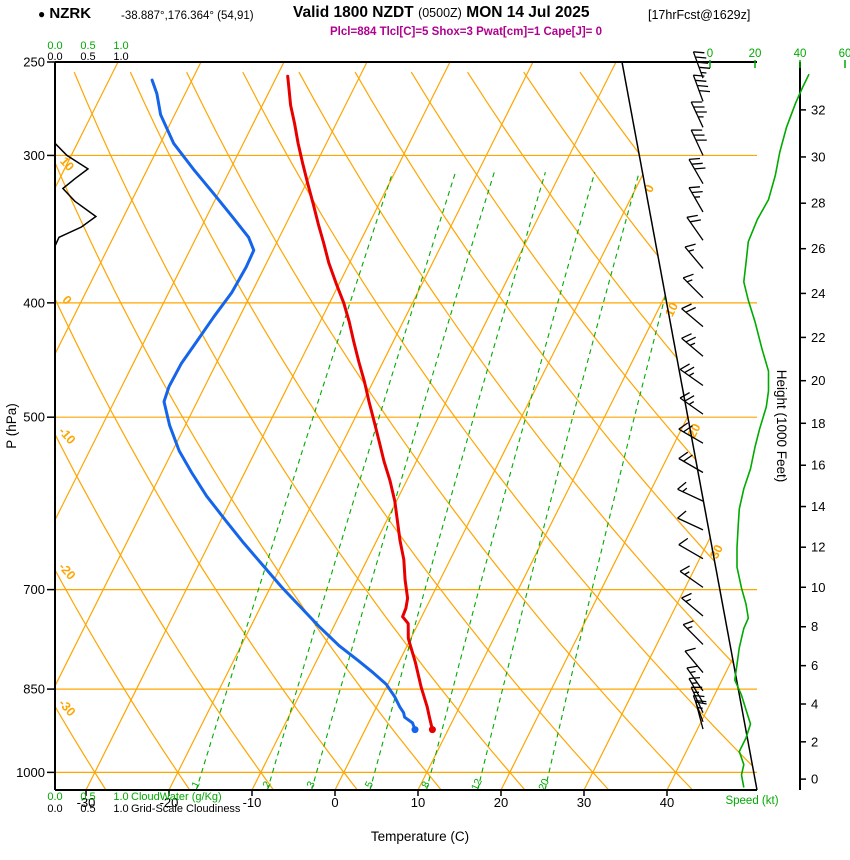 The width and height of the screenshot is (850, 860). What do you see at coordinates (353, 12) in the screenshot?
I see `valid-main: Valid 1800 NZDT` at bounding box center [353, 12].